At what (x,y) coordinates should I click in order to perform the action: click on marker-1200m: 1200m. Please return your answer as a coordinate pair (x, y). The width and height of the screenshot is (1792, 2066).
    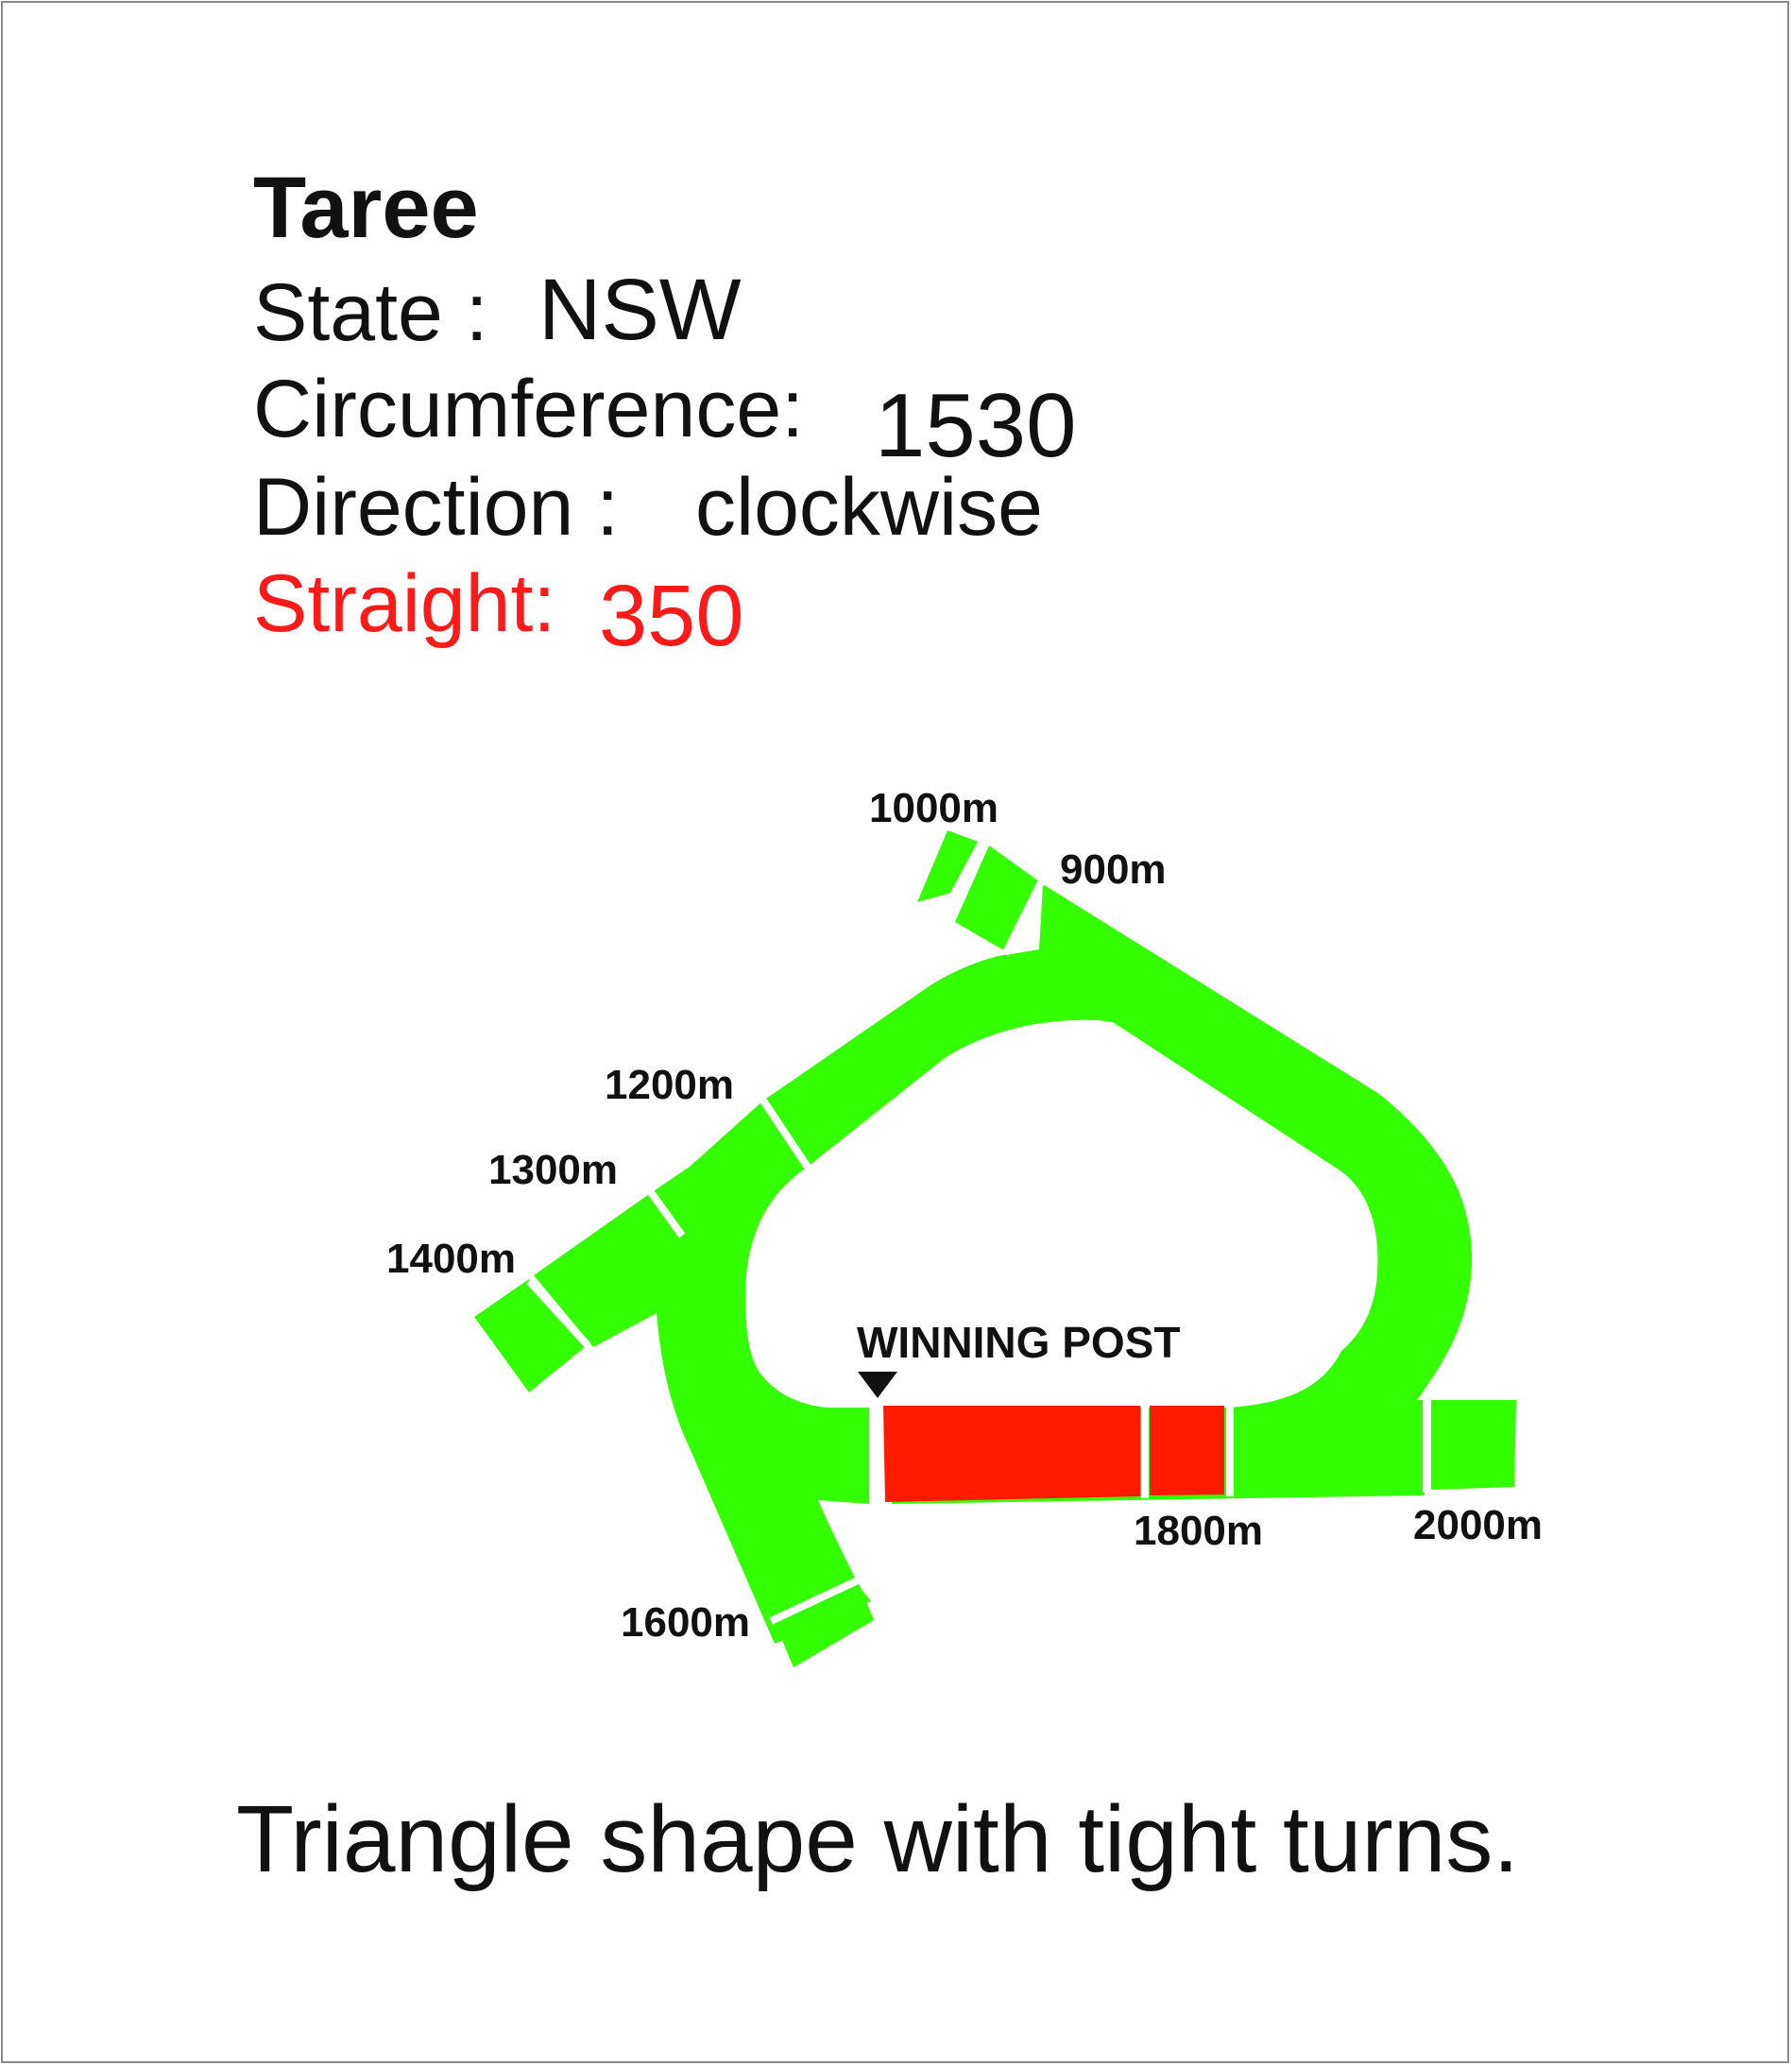
    Looking at the image, I should click on (669, 1085).